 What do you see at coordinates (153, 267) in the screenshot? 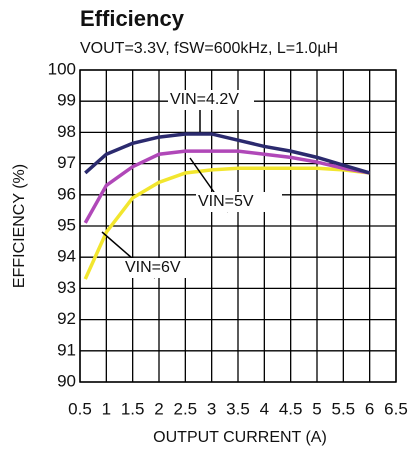
I see `series-label: VIN=6V` at bounding box center [153, 267].